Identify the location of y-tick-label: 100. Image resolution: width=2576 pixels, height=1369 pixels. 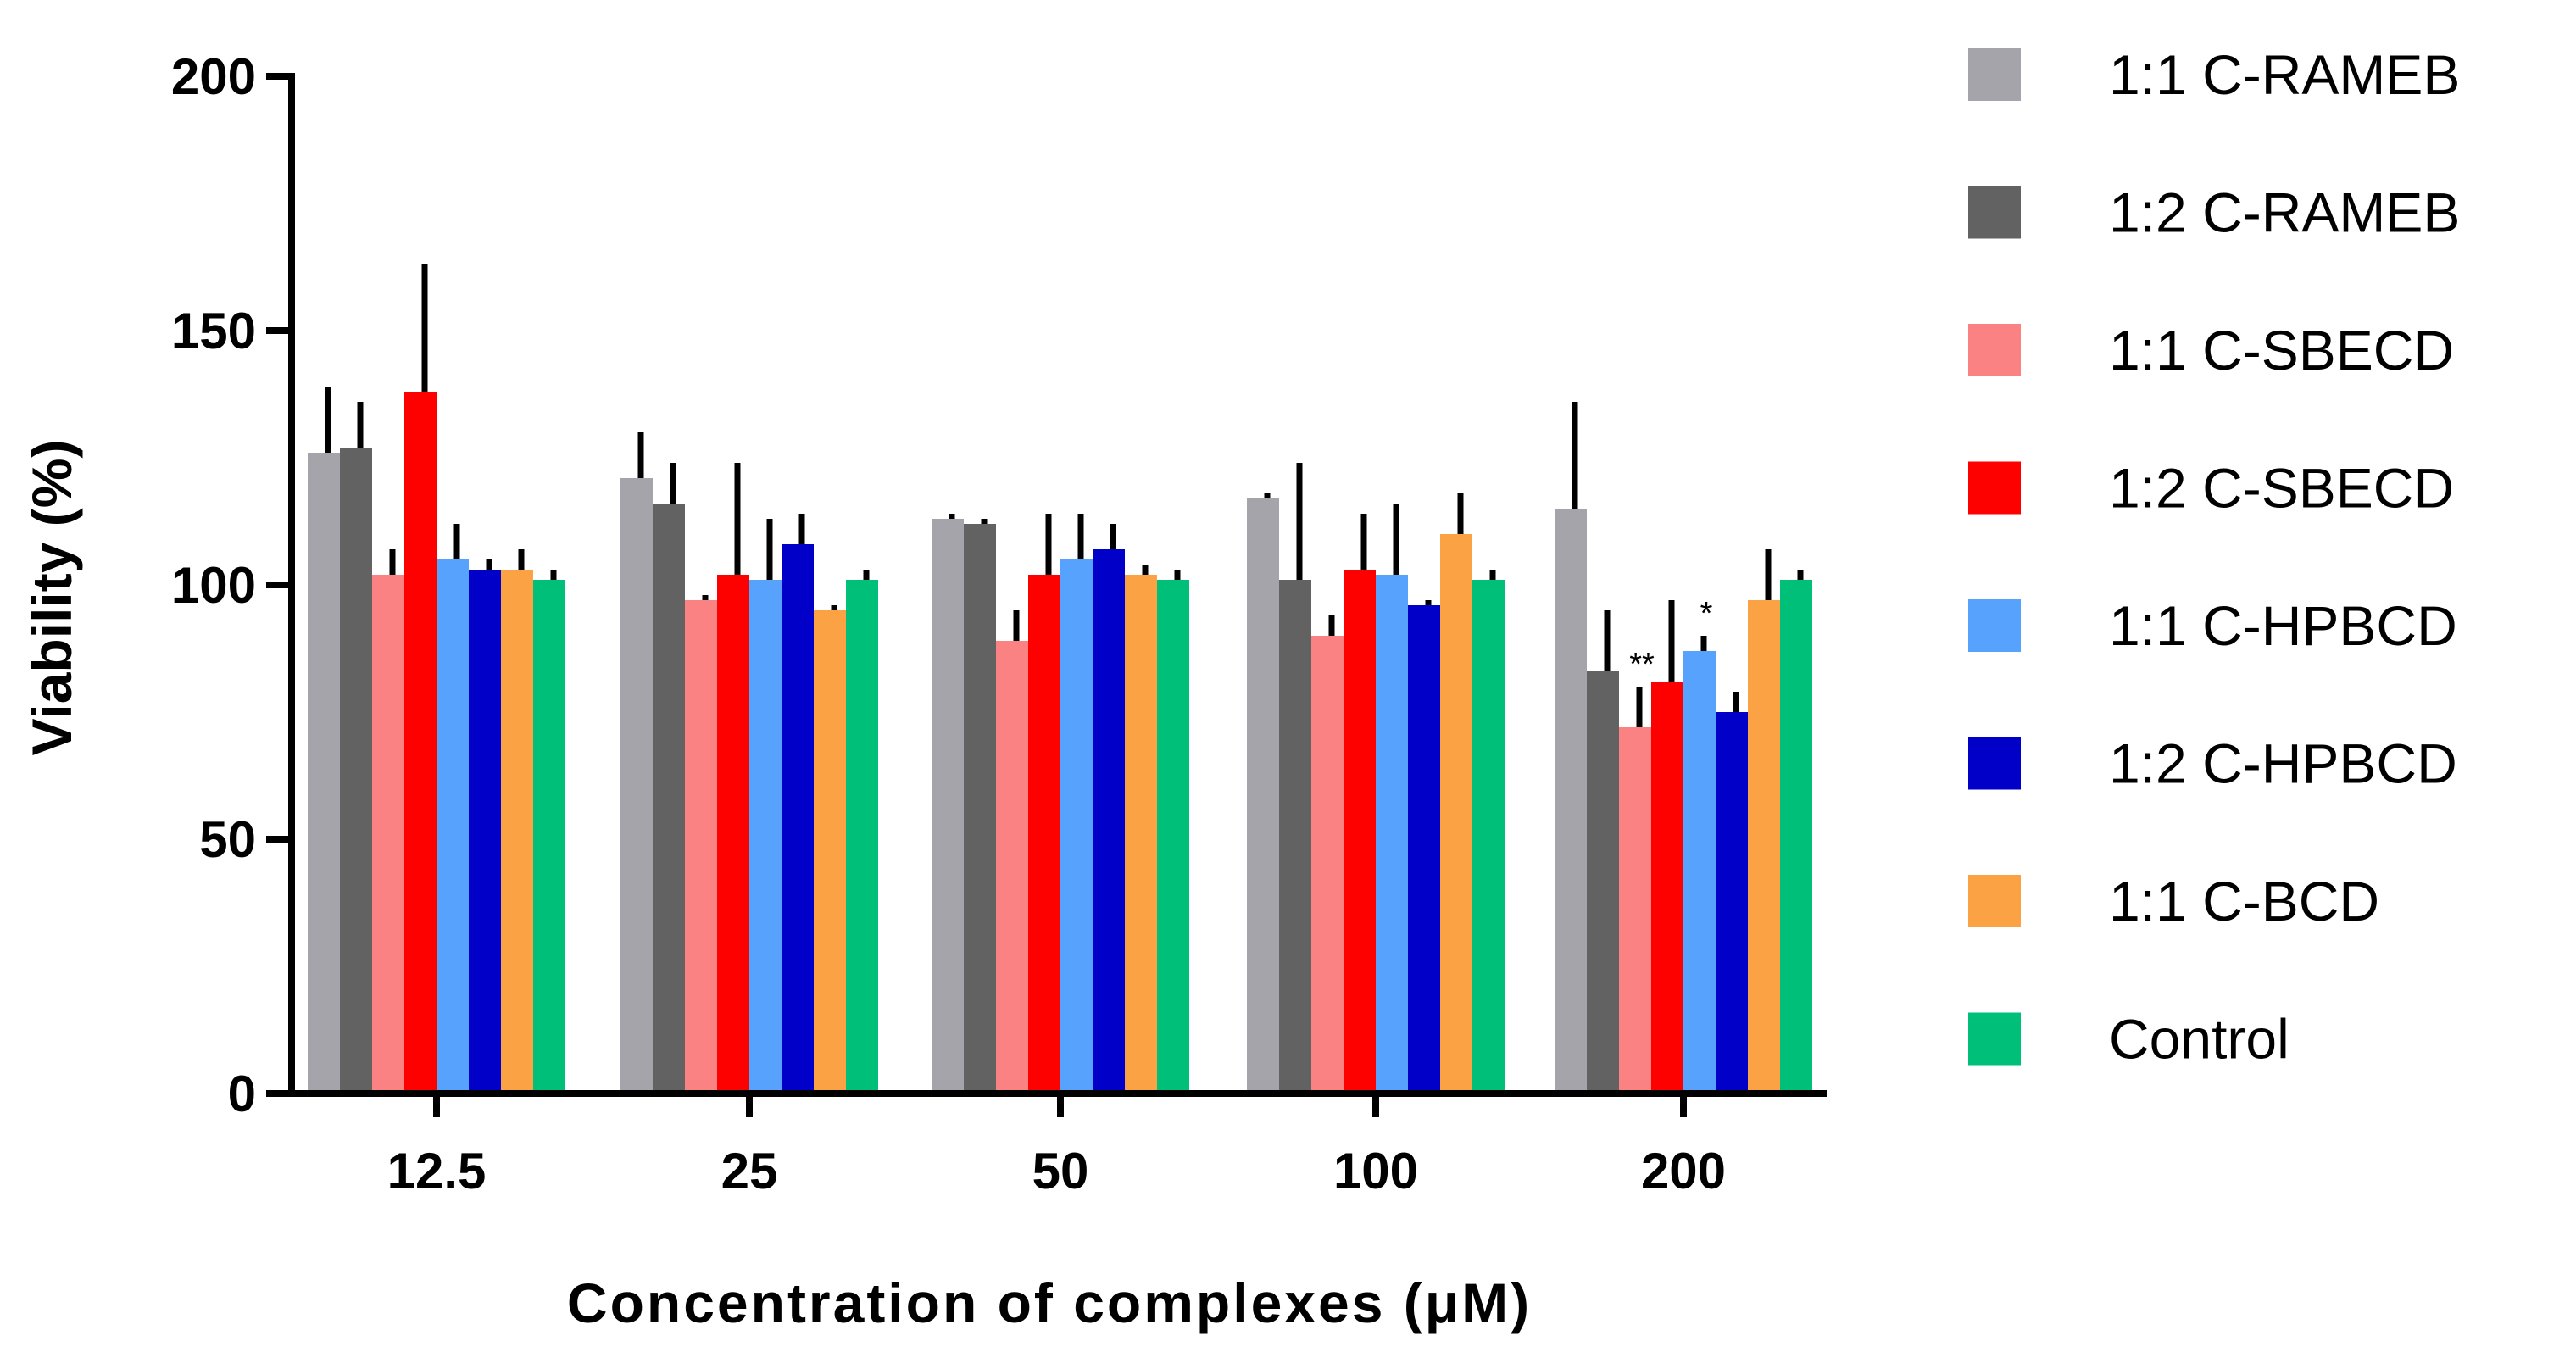
(213, 585).